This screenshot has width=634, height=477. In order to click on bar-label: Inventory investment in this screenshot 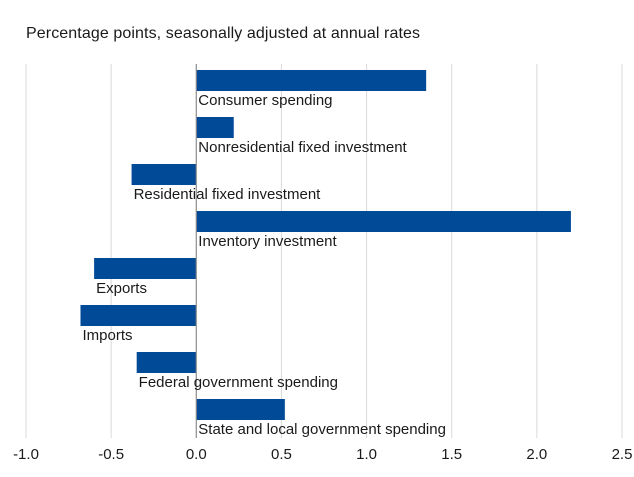, I will do `click(267, 241)`.